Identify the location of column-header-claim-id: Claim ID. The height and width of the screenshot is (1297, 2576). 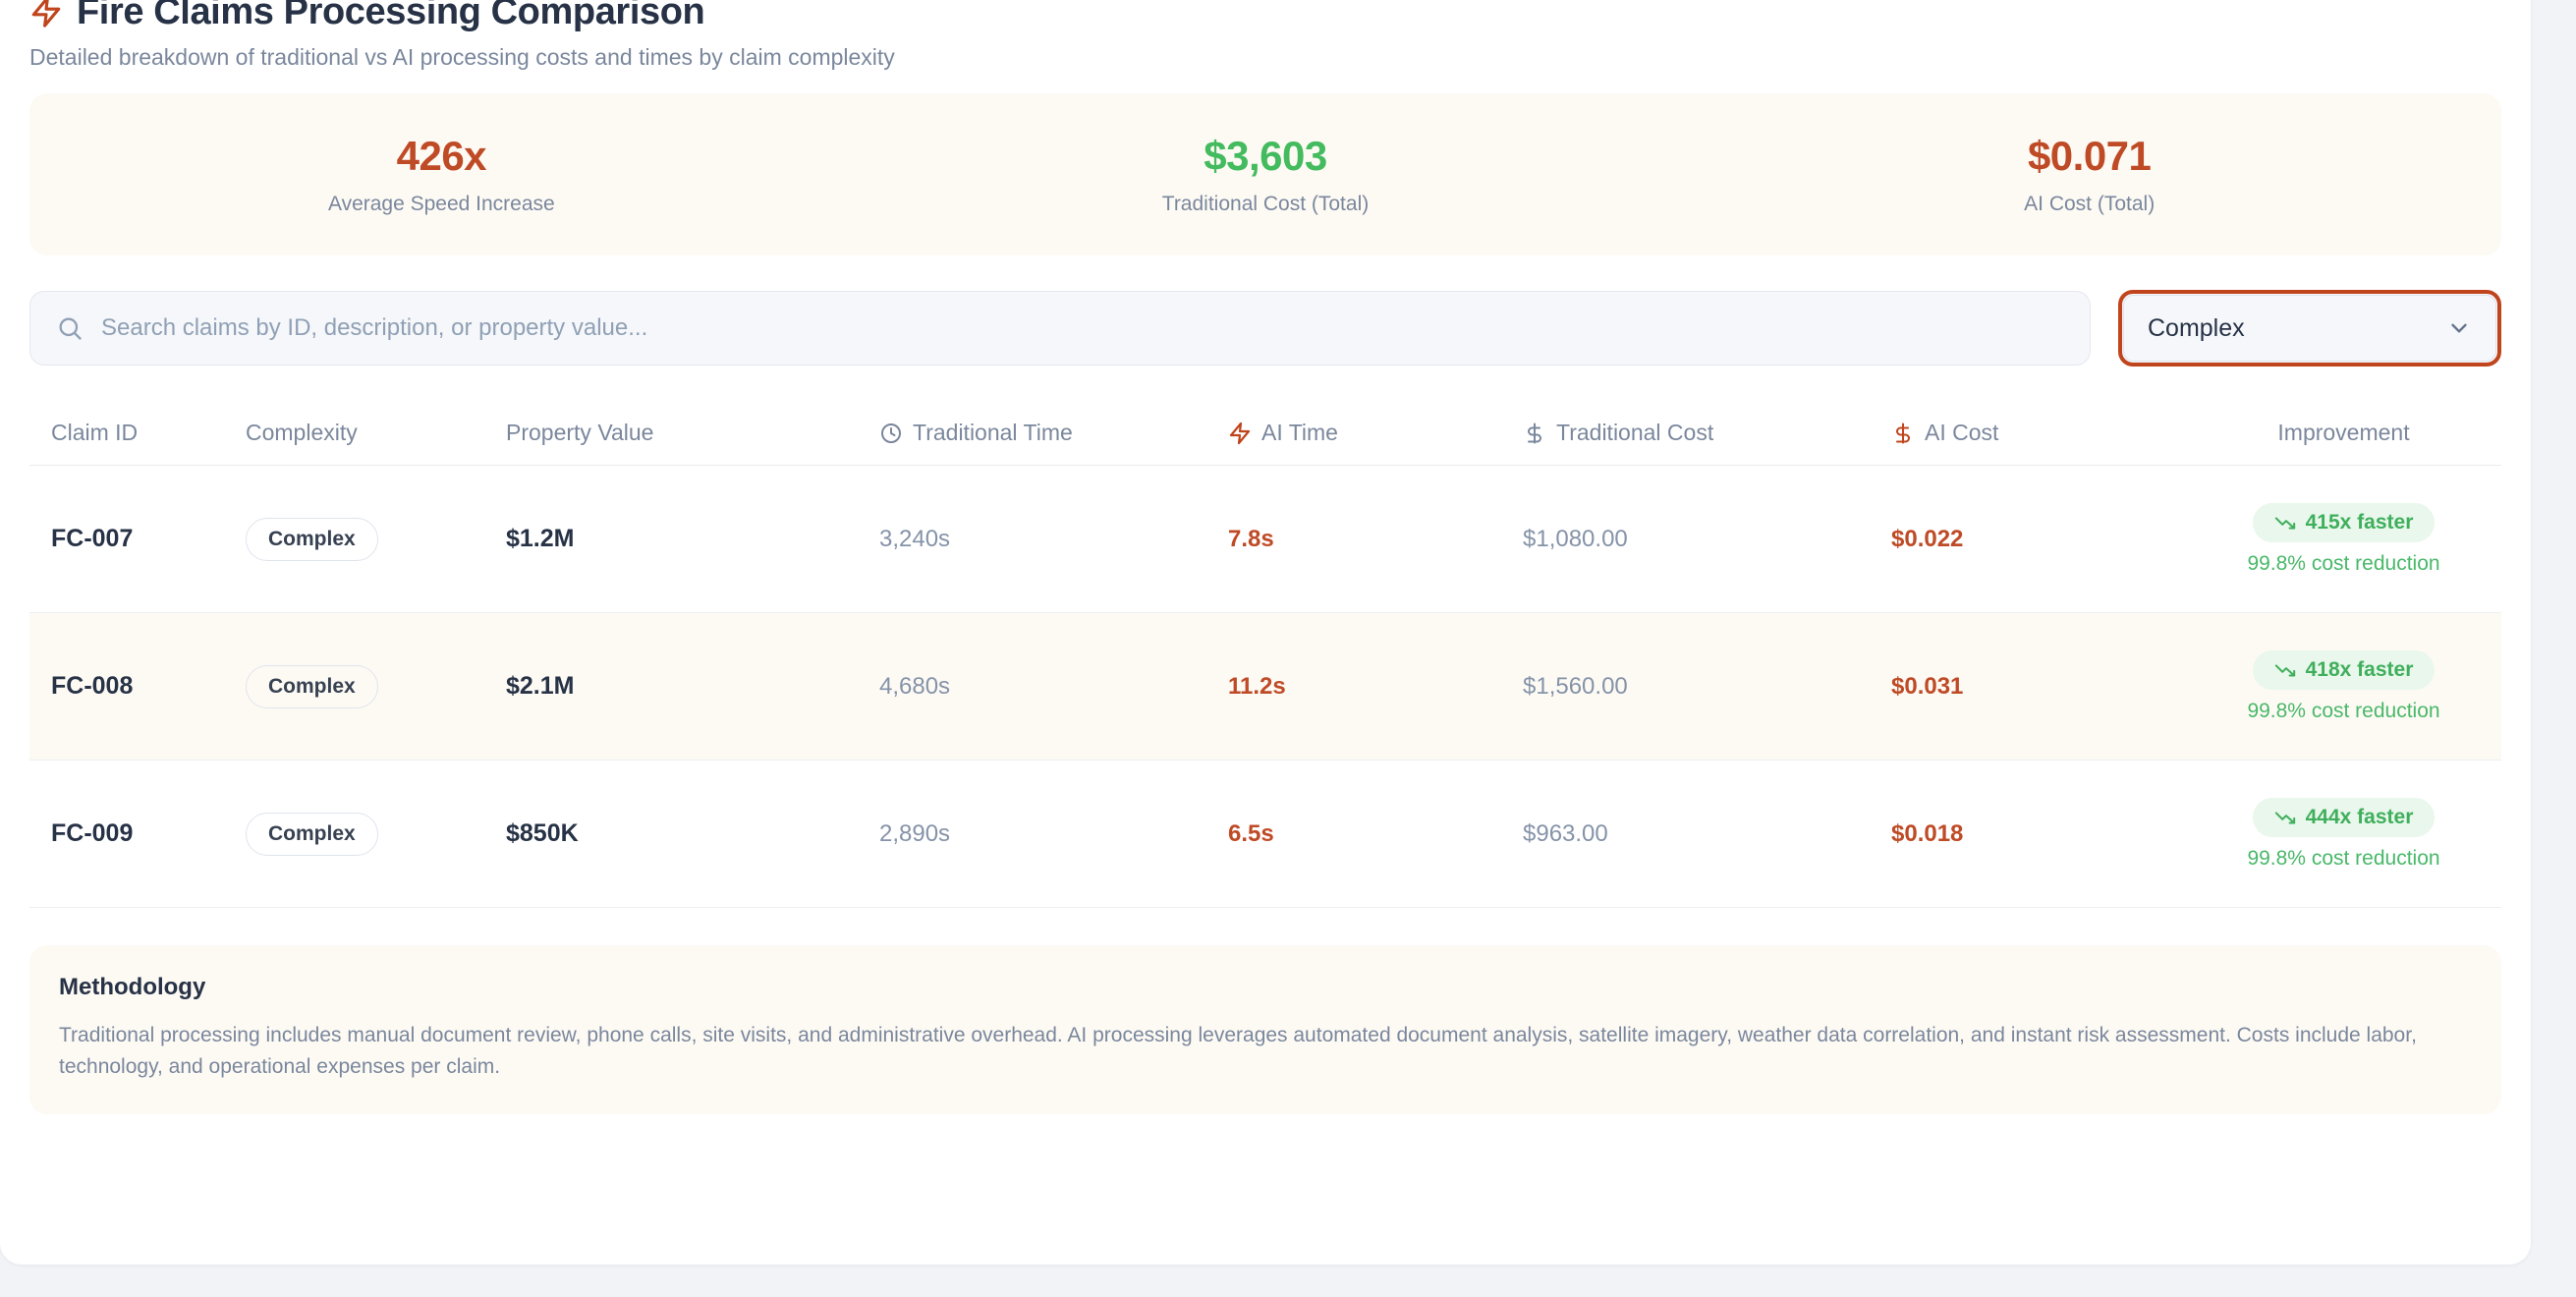
(137, 433).